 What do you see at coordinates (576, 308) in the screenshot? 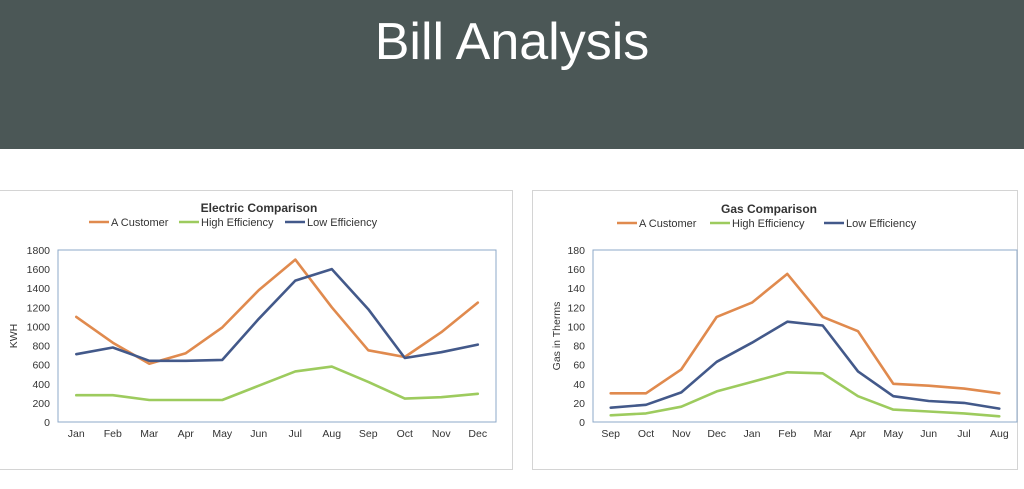
I see `y-tick-label: 120` at bounding box center [576, 308].